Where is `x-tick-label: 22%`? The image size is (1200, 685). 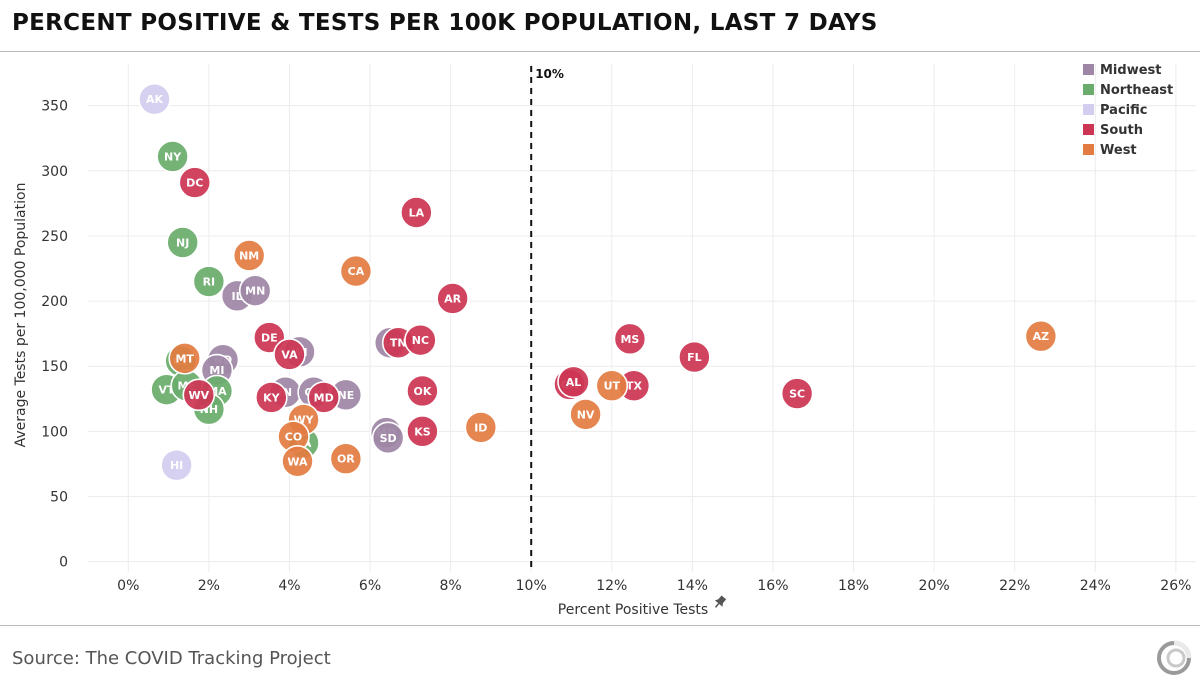
x-tick-label: 22% is located at coordinates (1014, 586).